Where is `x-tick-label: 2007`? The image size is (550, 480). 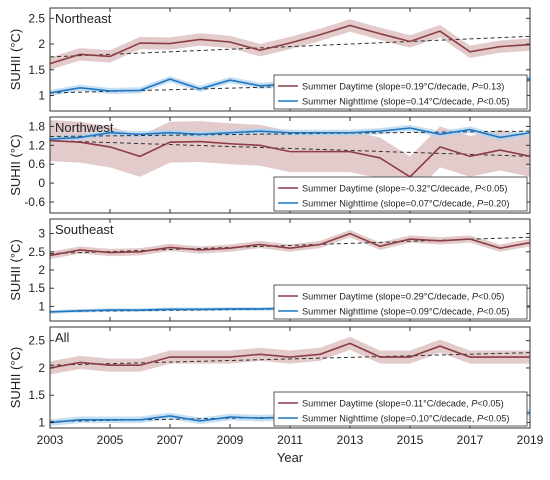 x-tick-label: 2007 is located at coordinates (170, 440).